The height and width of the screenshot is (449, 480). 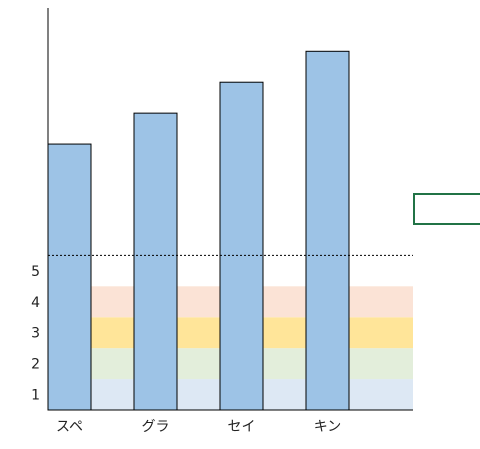 I want to click on y-tick-label: 3, so click(x=35, y=334).